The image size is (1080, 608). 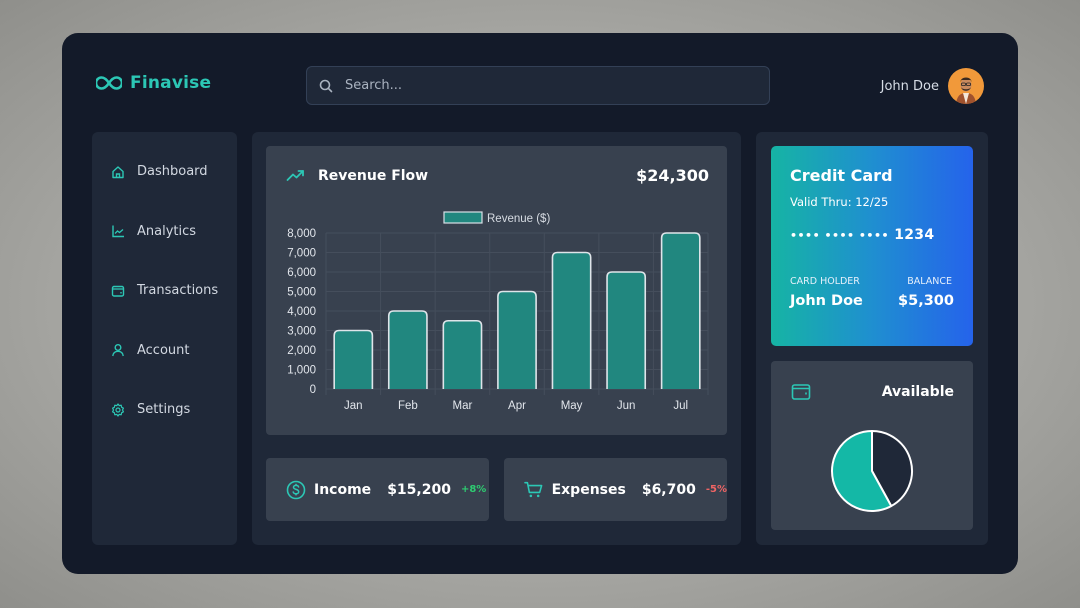 I want to click on revenue-total: $24,300, so click(x=672, y=175).